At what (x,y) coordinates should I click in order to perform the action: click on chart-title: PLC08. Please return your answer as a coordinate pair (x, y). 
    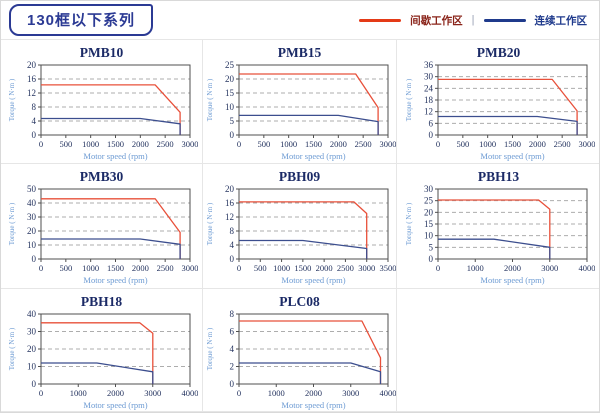
    Looking at the image, I should click on (299, 301).